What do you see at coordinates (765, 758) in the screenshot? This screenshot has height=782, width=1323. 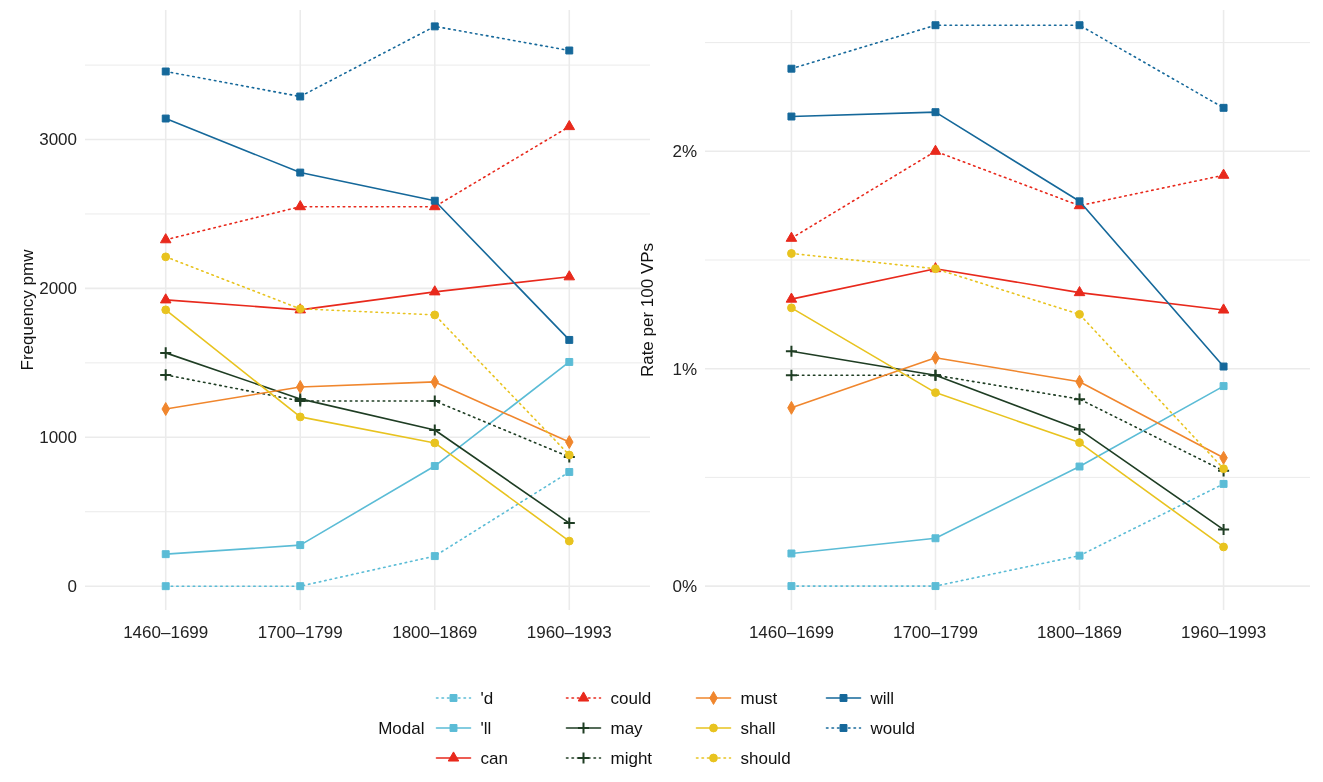 I see `legend-label: should` at bounding box center [765, 758].